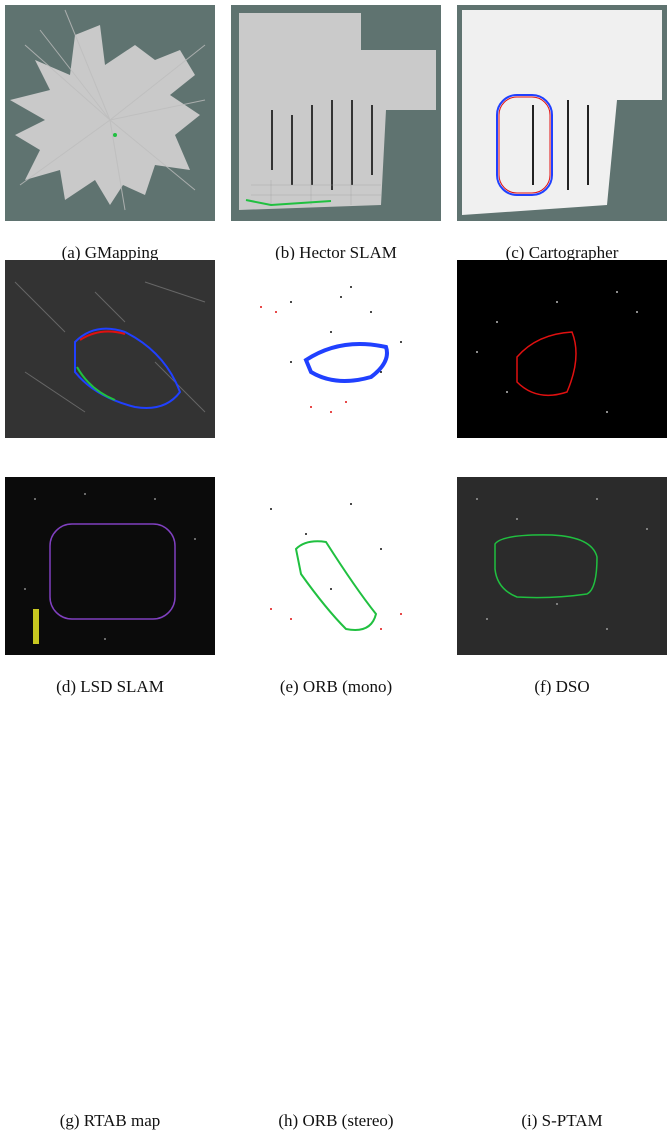 Image resolution: width=669 pixels, height=1131 pixels. What do you see at coordinates (336, 686) in the screenshot?
I see `panel-caption: (e) ORB (mono)` at bounding box center [336, 686].